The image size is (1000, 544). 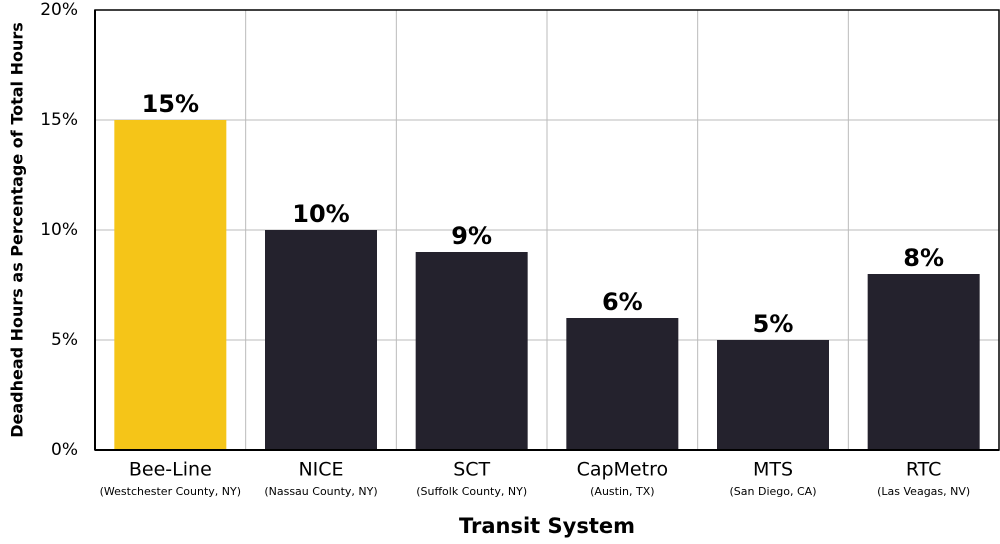 I want to click on y-tick-label: 10%, so click(x=59, y=230).